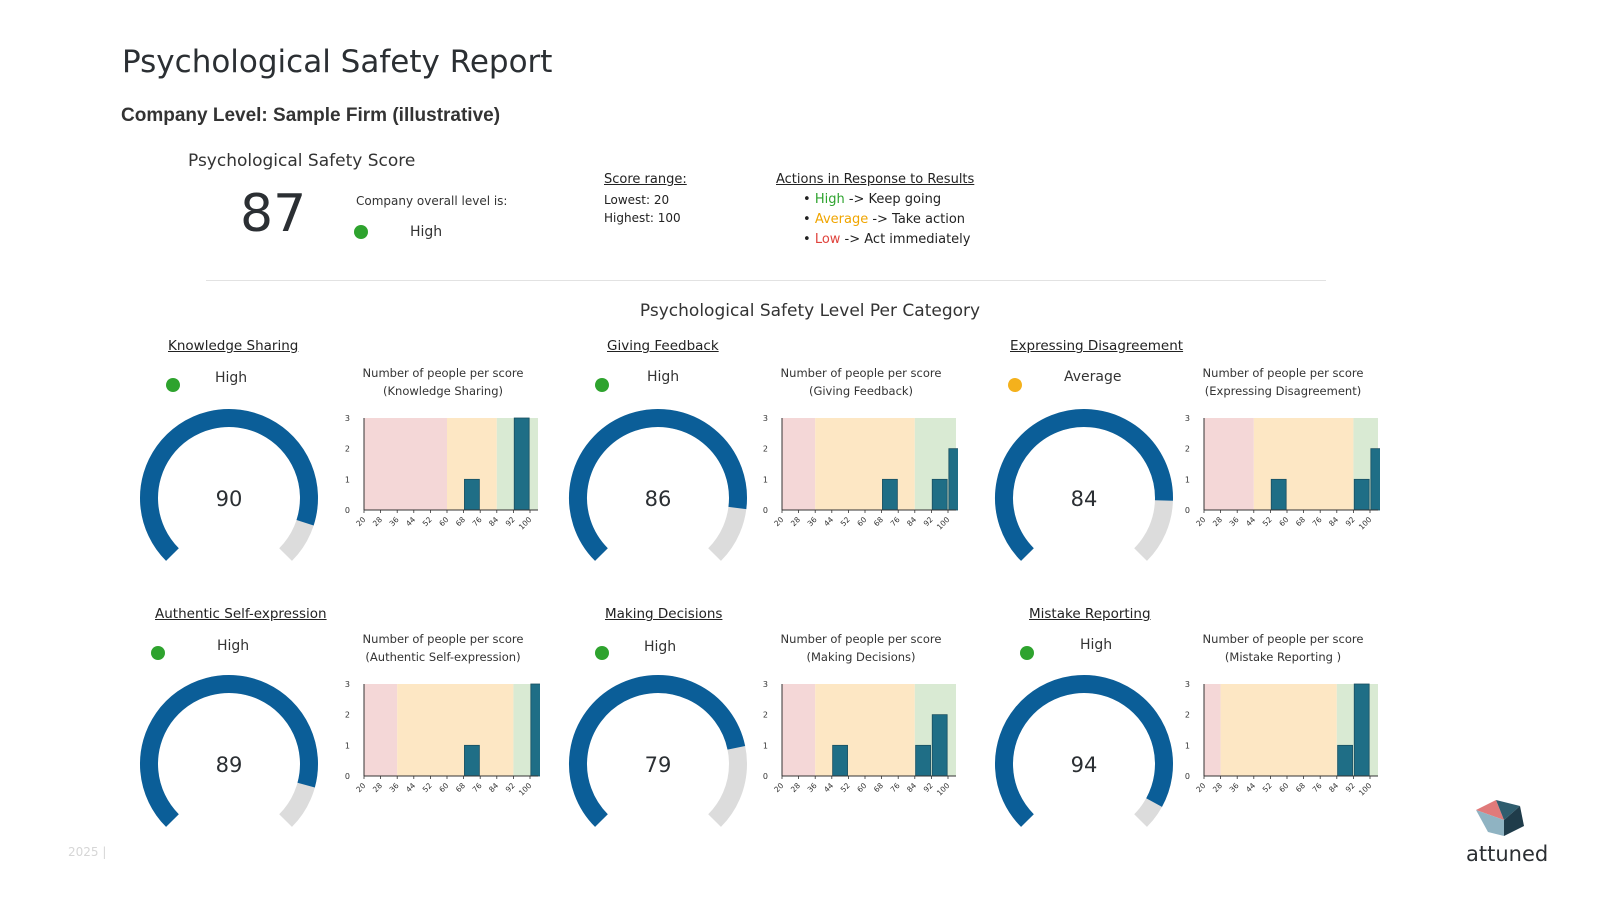  What do you see at coordinates (1507, 854) in the screenshot?
I see `brand-name: attuned` at bounding box center [1507, 854].